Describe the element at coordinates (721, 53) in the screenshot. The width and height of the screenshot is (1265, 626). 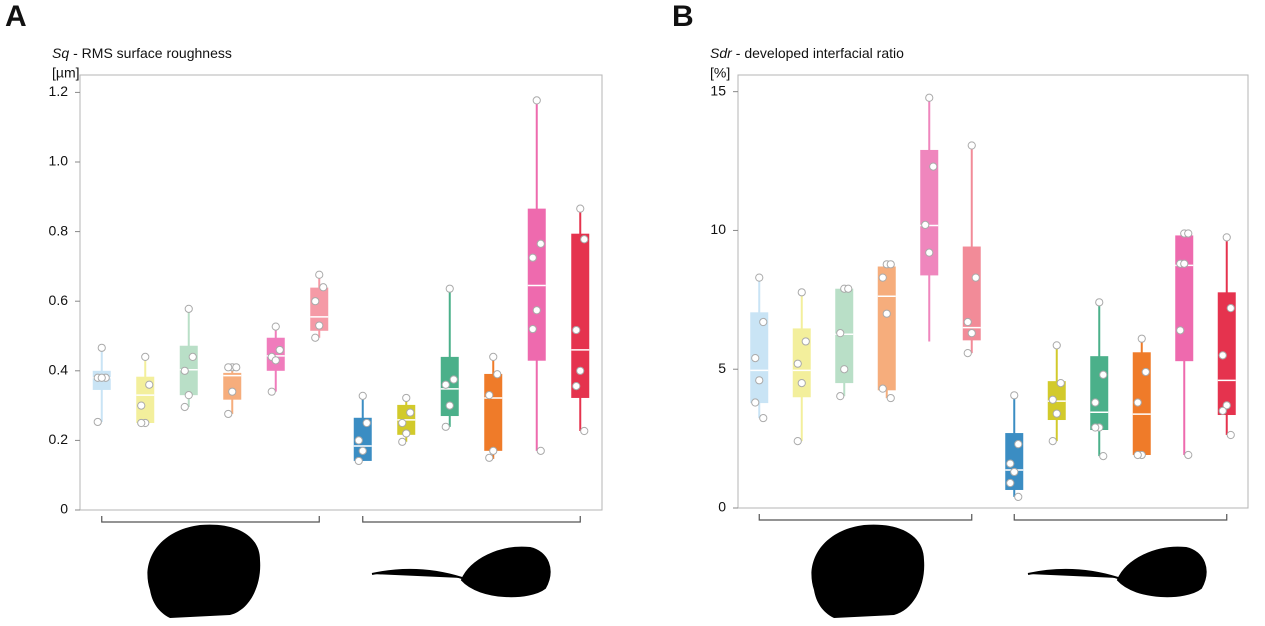
I see `title-symbol: Sdr` at that location.